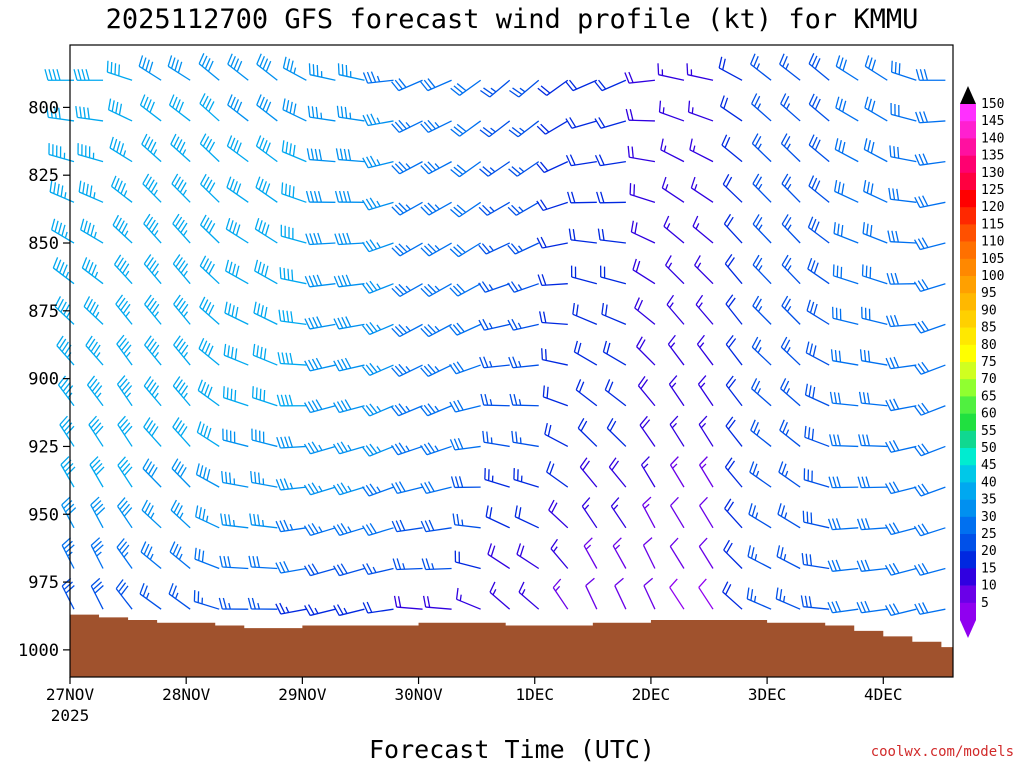 The width and height of the screenshot is (1024, 768). Describe the element at coordinates (302, 694) in the screenshot. I see `x-tick-label: 29NOV` at that location.